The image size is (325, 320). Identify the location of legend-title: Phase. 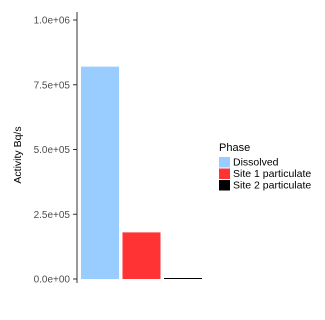
(234, 148).